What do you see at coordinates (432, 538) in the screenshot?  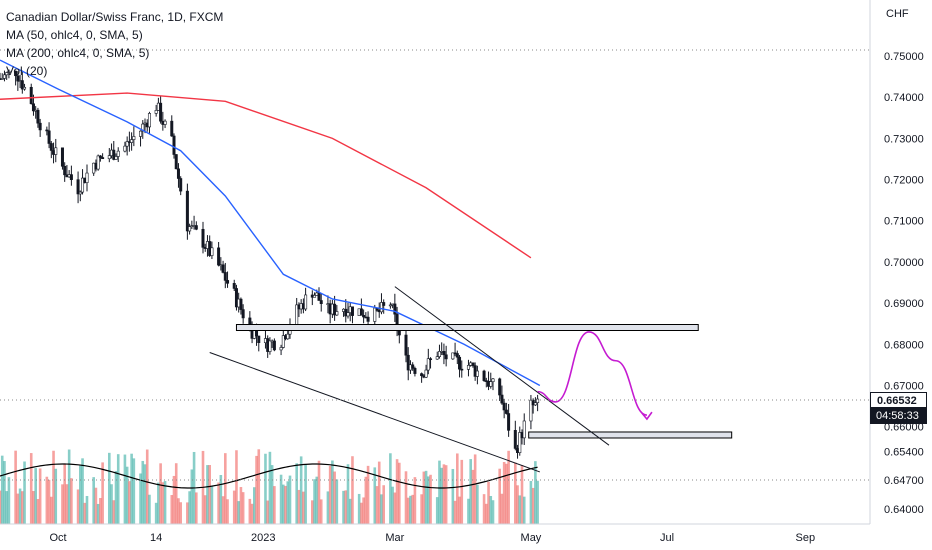 I see `time-axis: Oct 14 2023 Mar May Jul Sep` at bounding box center [432, 538].